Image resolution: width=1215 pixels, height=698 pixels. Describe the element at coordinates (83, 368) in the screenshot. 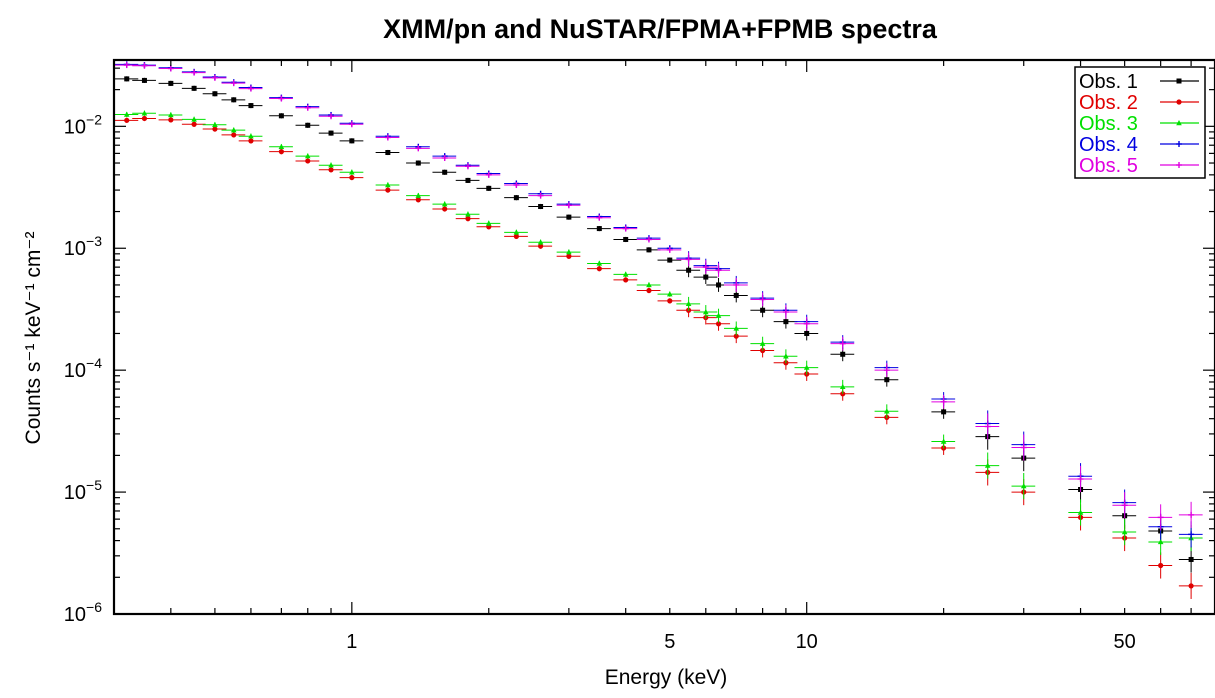

I see `y-tick-label: 10−4` at that location.